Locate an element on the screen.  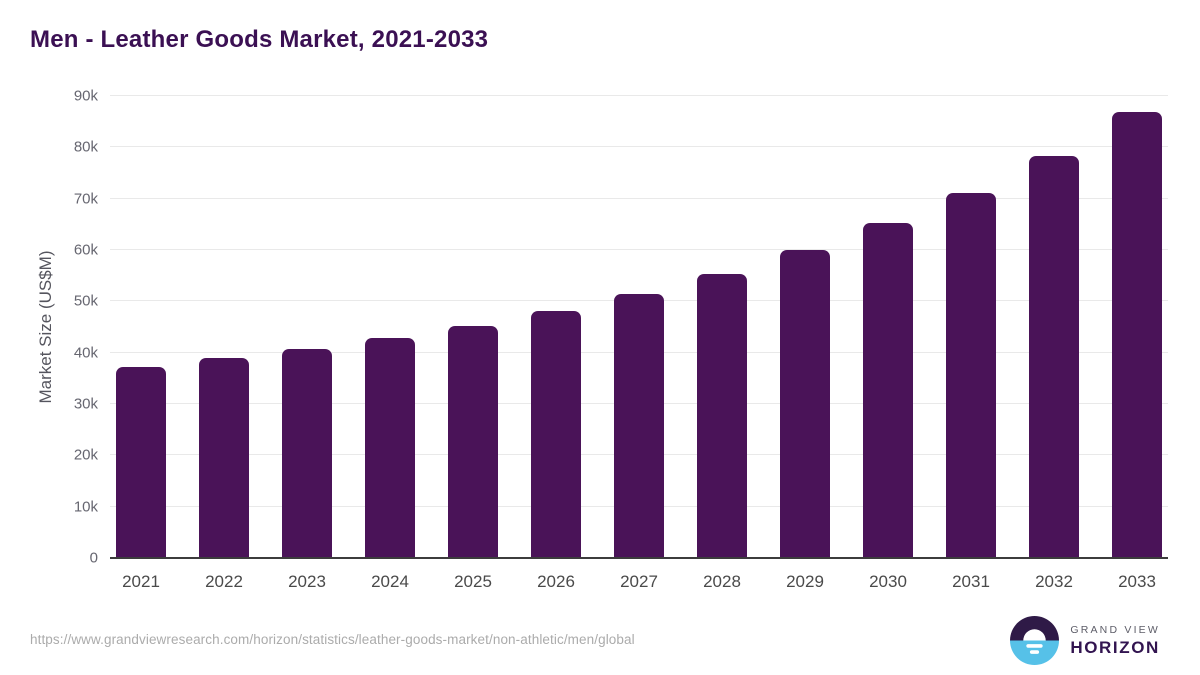
y-tick-label-70k: 70k is located at coordinates (85, 199).